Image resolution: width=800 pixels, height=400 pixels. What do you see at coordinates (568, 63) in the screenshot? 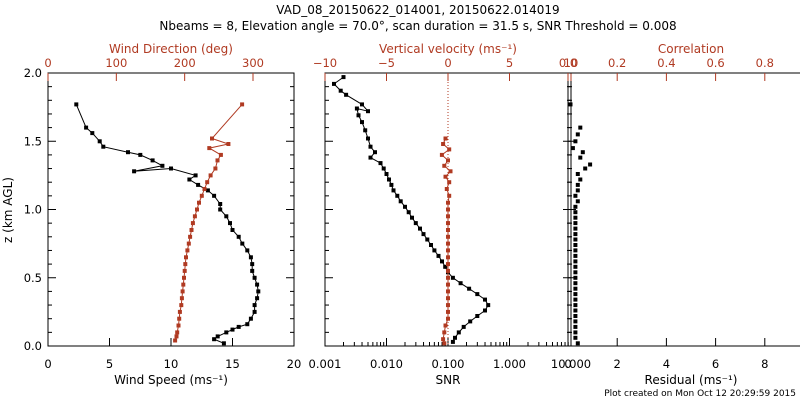
I see `top-tick-label: 0.0` at bounding box center [568, 63].